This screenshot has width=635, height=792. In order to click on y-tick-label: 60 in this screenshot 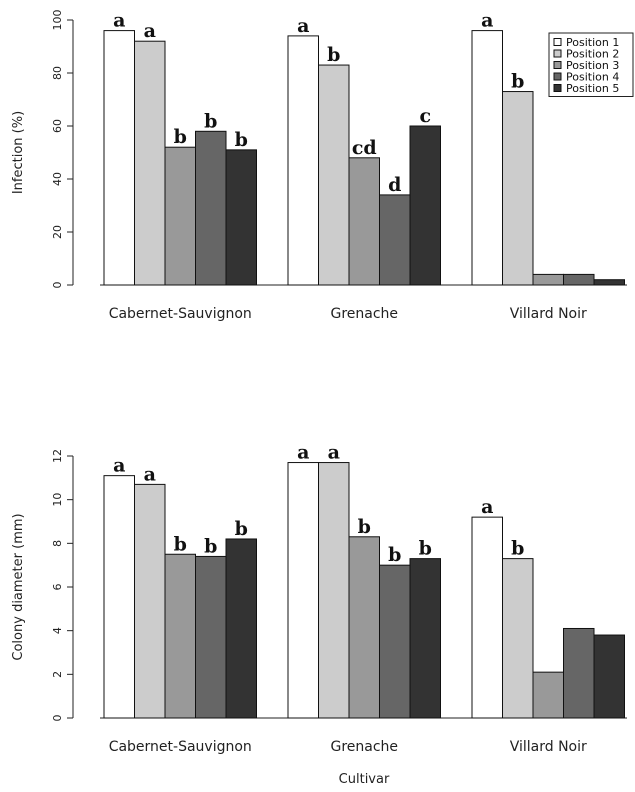, I will do `click(57, 126)`.